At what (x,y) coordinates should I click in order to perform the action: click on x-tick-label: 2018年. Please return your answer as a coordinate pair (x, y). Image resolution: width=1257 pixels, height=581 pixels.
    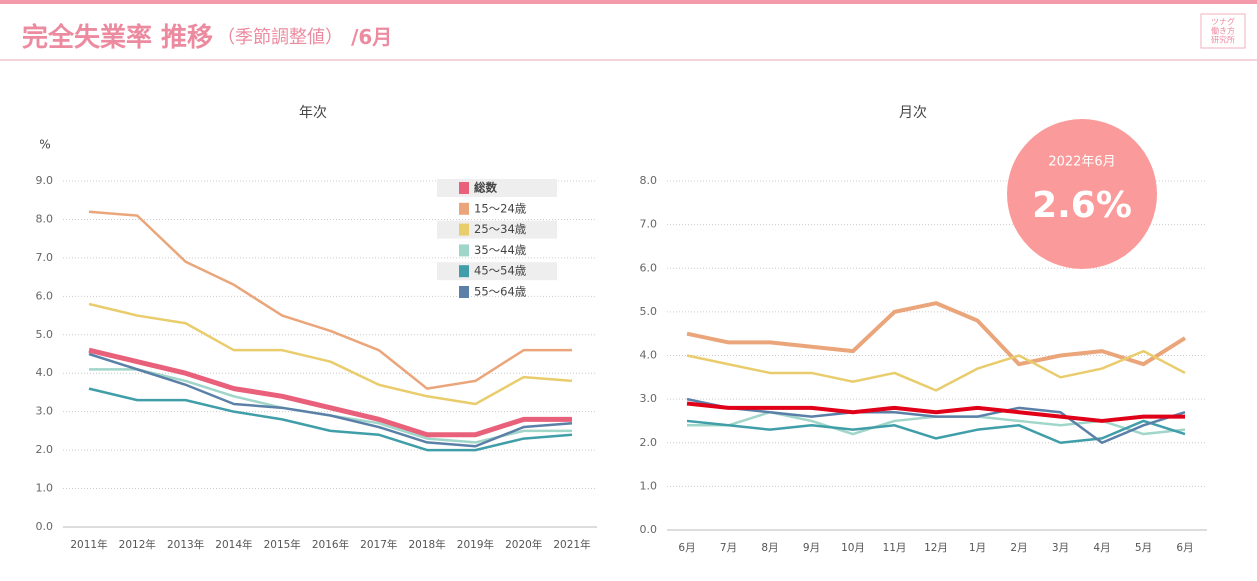
    Looking at the image, I should click on (426, 544).